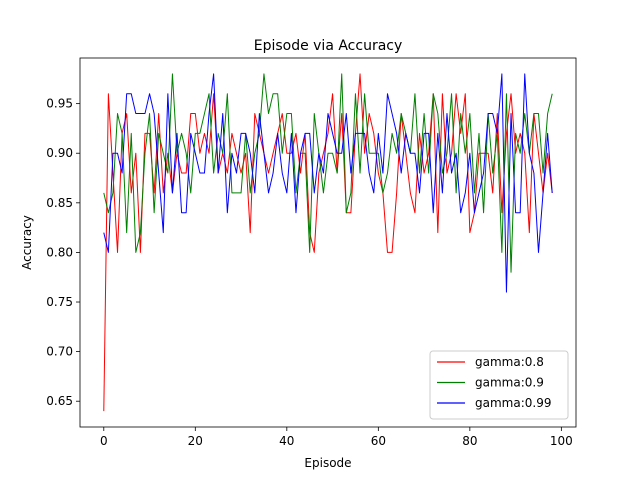 This screenshot has width=640, height=480. I want to click on chart-title: Episode via Accuracy, so click(328, 46).